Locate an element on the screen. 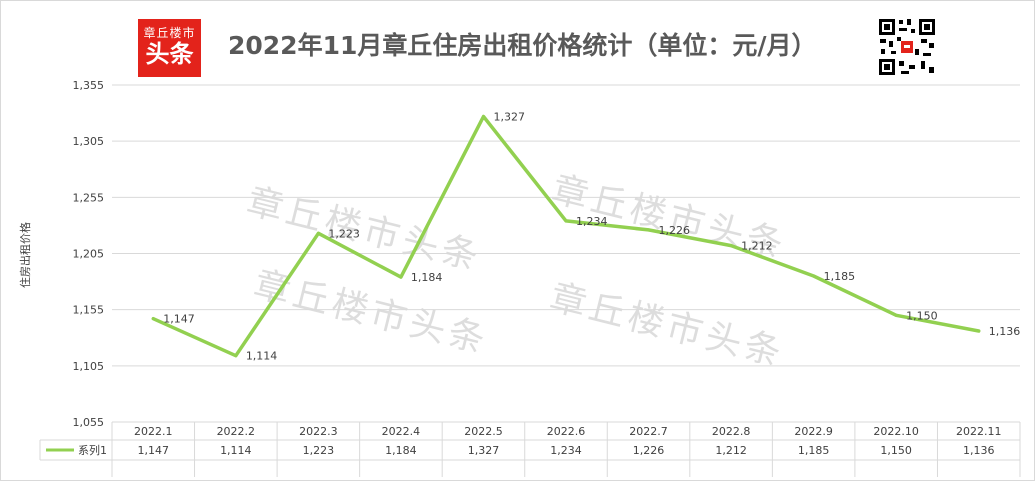 This screenshot has width=1035, height=481. brand-logo: 章丘楼市 头条 is located at coordinates (169, 48).